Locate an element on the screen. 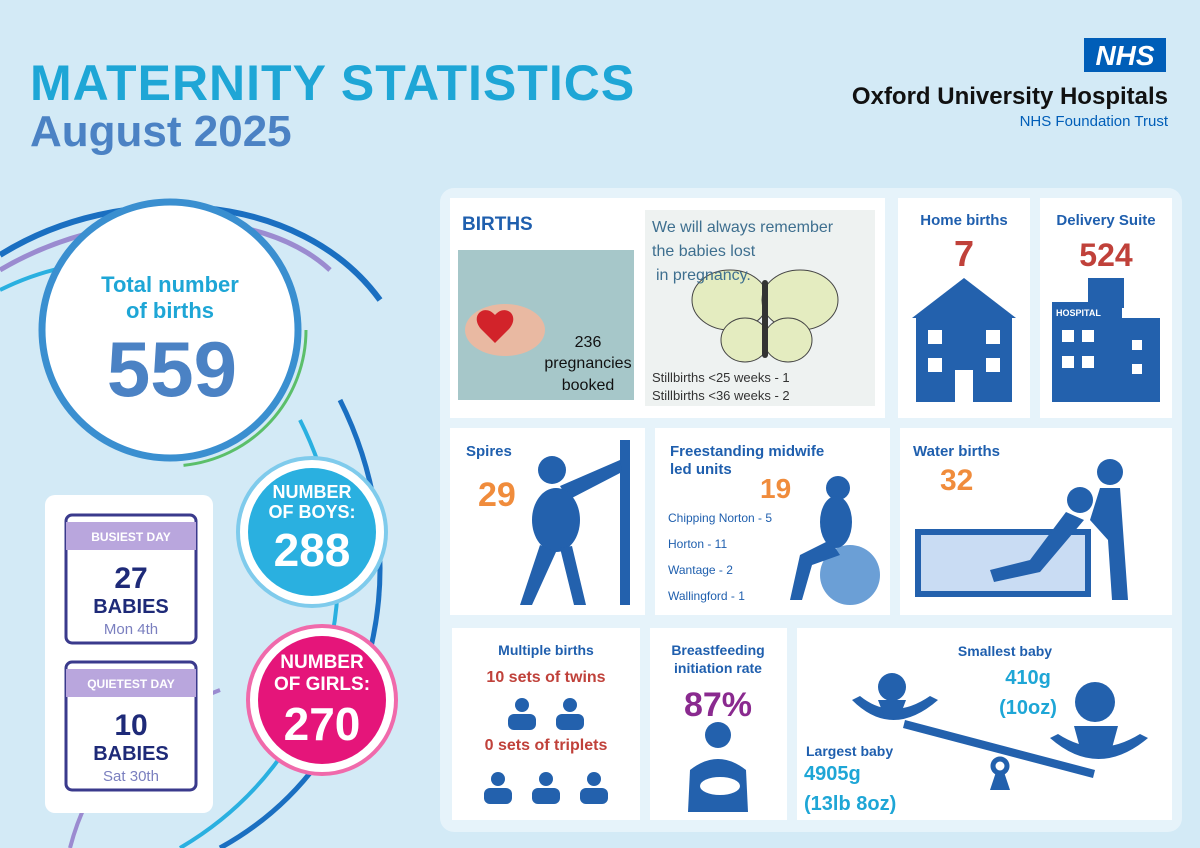 The image size is (1200, 848). fmlu-unit: Chipping Norton - 5 is located at coordinates (720, 518).